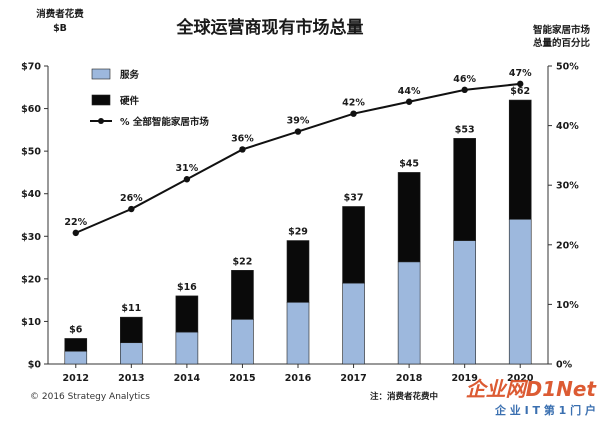 The image size is (600, 423). What do you see at coordinates (31, 194) in the screenshot?
I see `y-tick-label-left: $40` at bounding box center [31, 194].